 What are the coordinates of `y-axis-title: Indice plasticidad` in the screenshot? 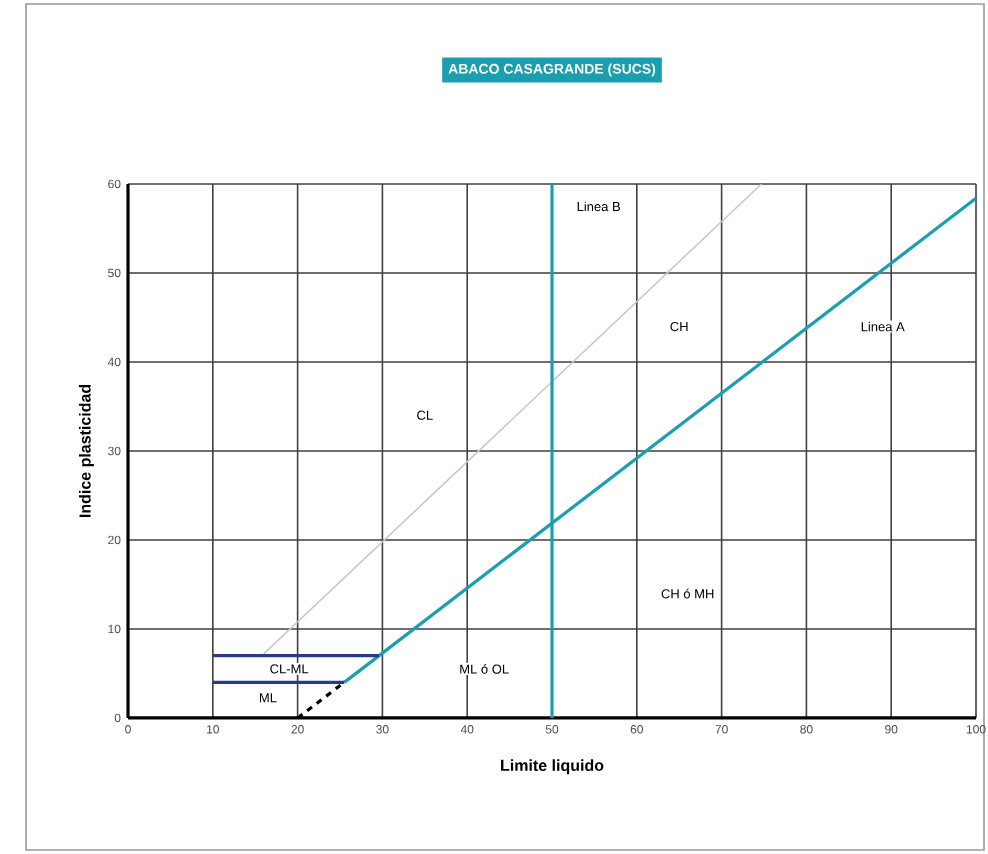 It's located at (86, 451).